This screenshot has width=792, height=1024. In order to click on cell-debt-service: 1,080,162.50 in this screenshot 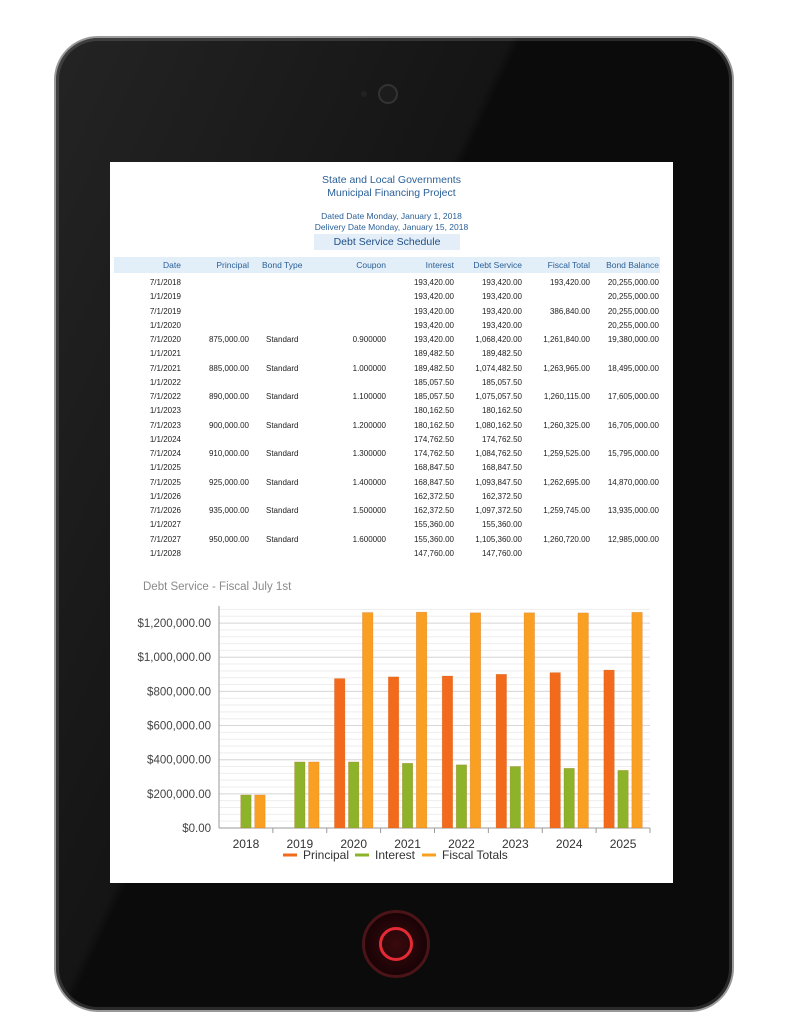, I will do `click(498, 425)`.